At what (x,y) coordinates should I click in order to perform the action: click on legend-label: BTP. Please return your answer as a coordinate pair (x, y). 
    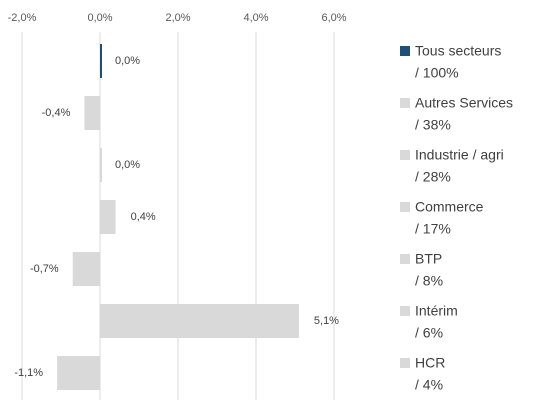
    Looking at the image, I should click on (428, 259).